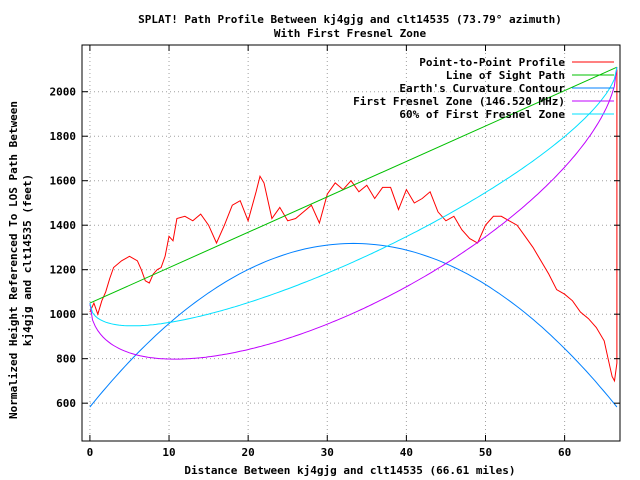  I want to click on legend-label: Line of Sight Path, so click(505, 75).